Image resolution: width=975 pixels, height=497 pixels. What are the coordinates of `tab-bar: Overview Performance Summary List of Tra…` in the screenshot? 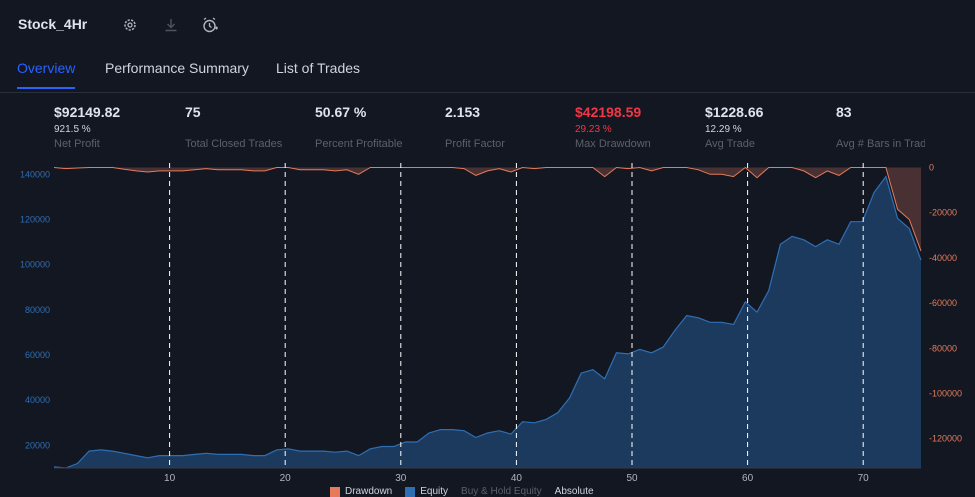 It's located at (487, 72).